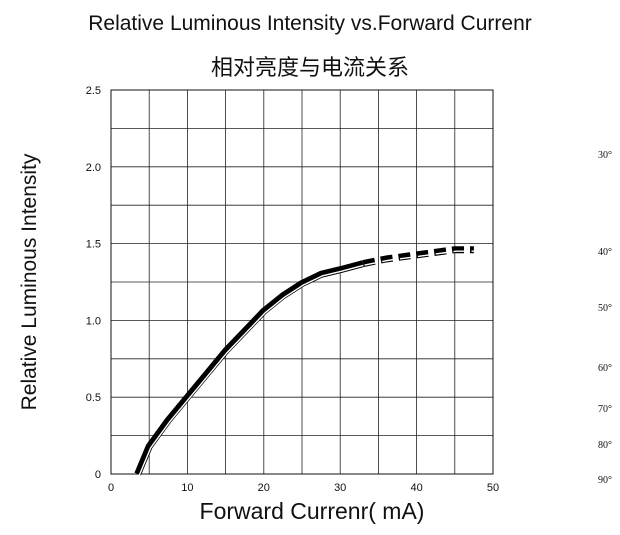  What do you see at coordinates (416, 488) in the screenshot?
I see `x-tick-label: 40` at bounding box center [416, 488].